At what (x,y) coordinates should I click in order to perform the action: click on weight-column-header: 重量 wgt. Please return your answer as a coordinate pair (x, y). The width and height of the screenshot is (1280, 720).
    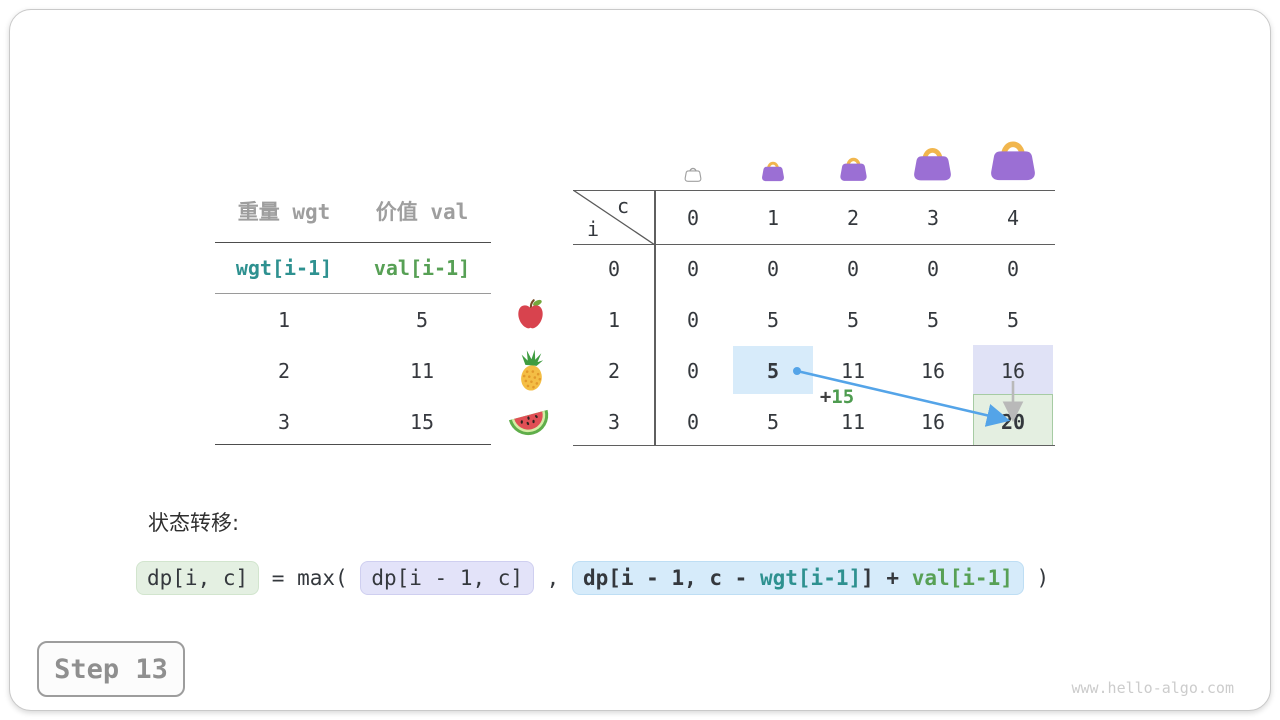
    Looking at the image, I should click on (284, 212).